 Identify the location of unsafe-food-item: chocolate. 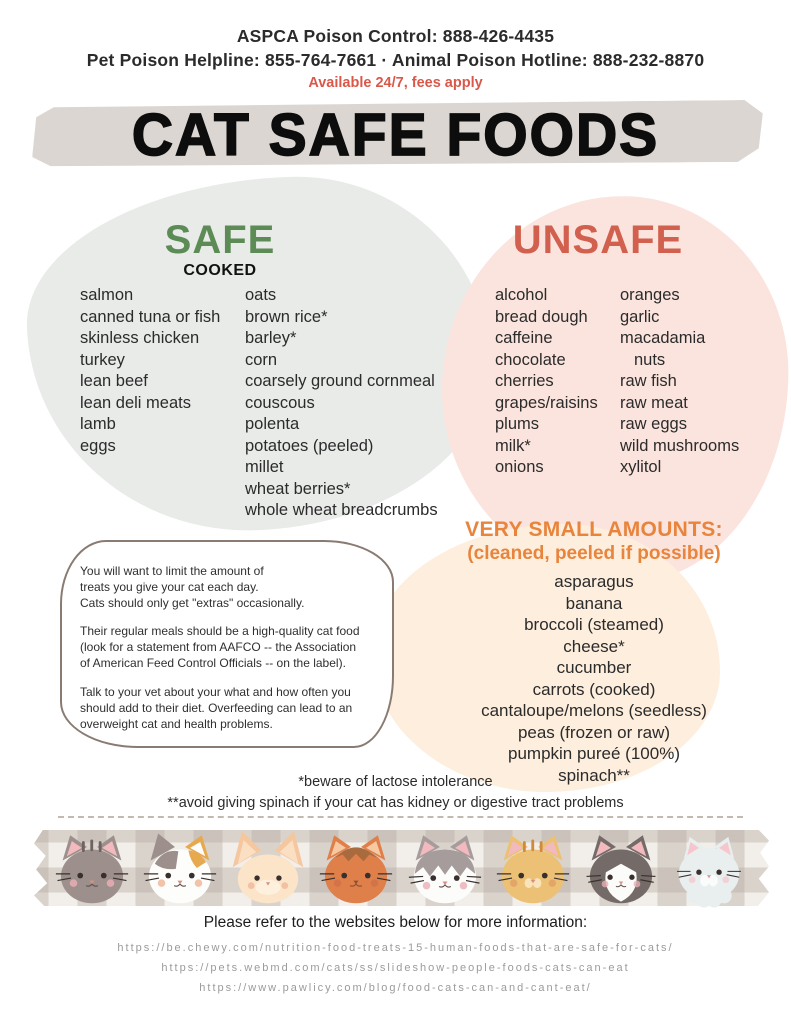
(530, 359).